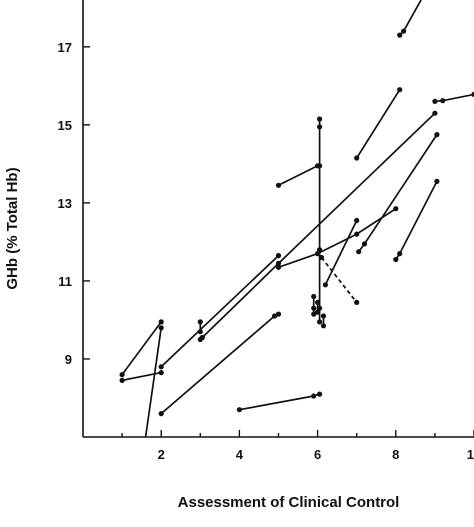  I want to click on y-tick-label: 11, so click(65, 281).